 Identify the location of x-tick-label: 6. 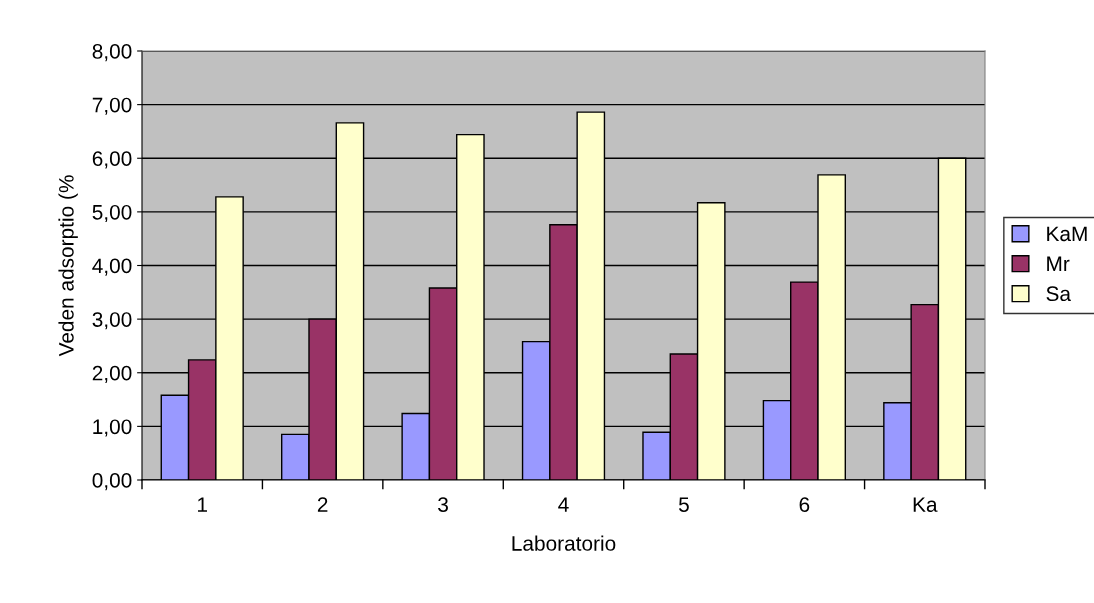
(804, 504).